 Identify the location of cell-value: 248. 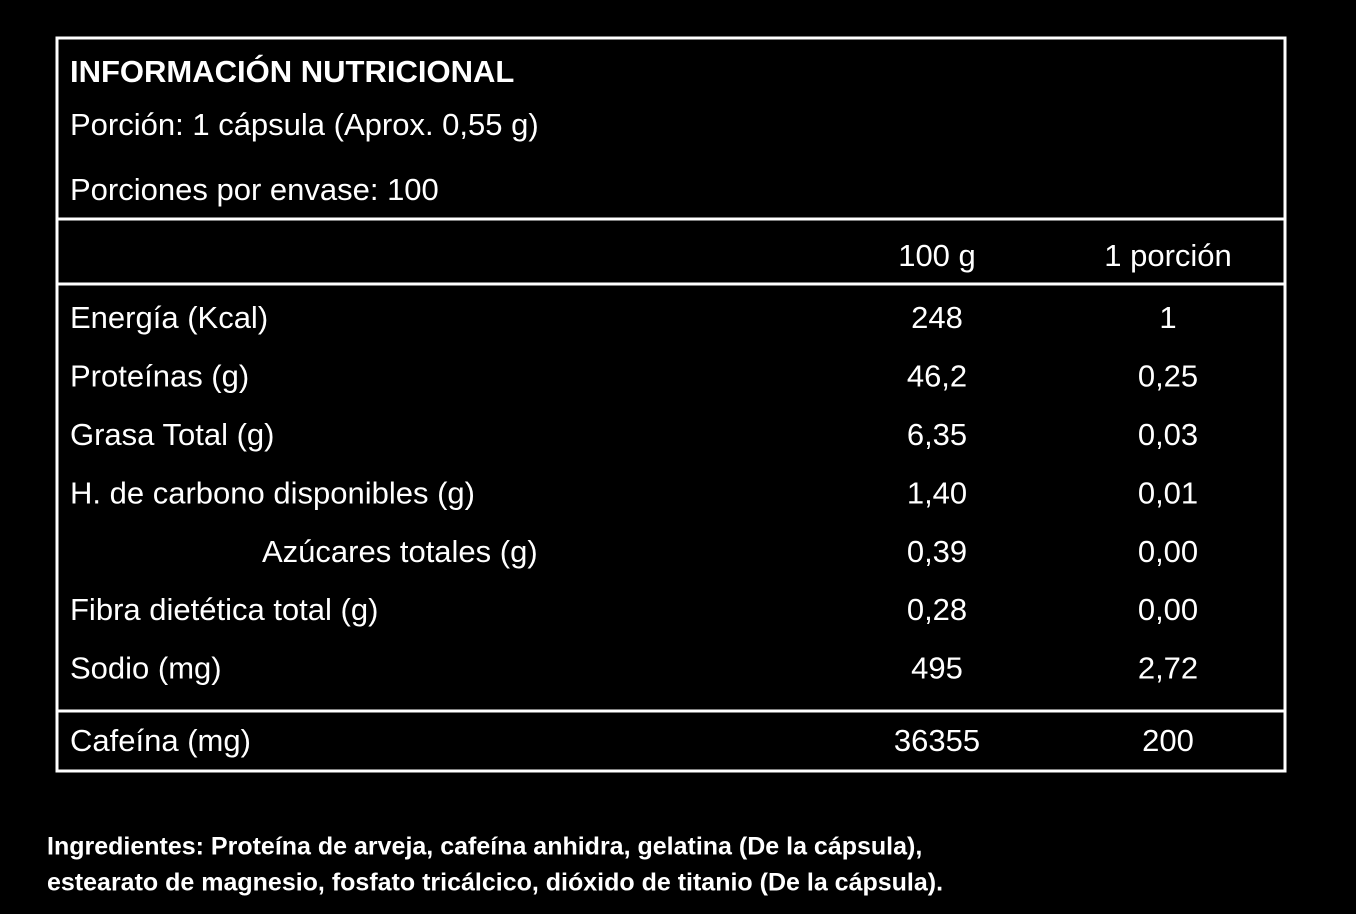
(937, 317).